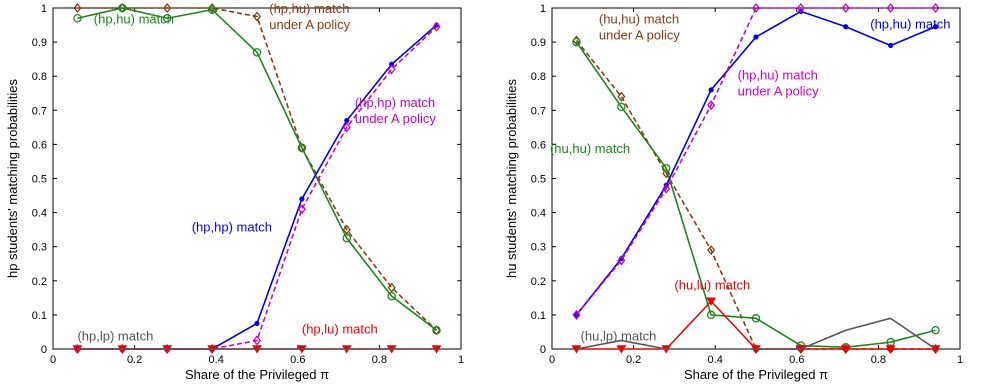  What do you see at coordinates (619, 335) in the screenshot?
I see `series-annotation: (hu,lp) match` at bounding box center [619, 335].